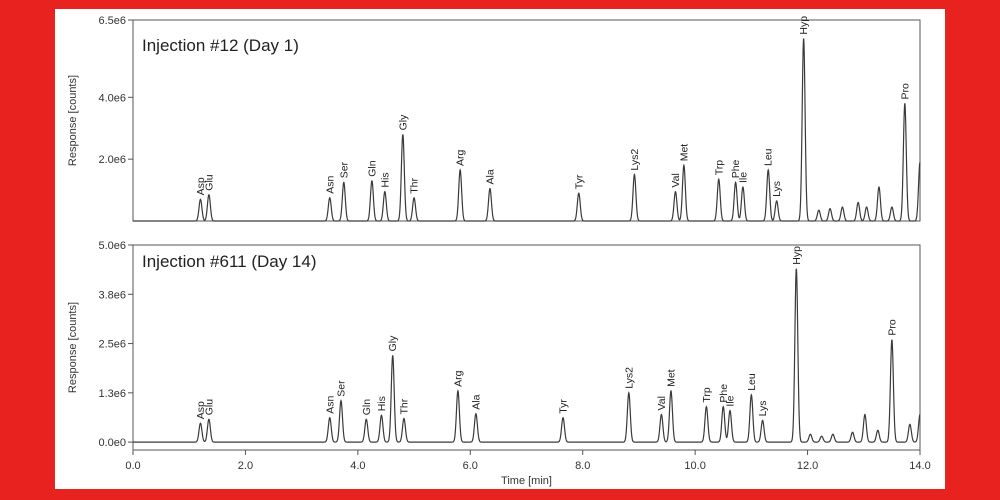 This screenshot has width=1000, height=500. I want to click on y-tick-label: 2.5e6, so click(112, 345).